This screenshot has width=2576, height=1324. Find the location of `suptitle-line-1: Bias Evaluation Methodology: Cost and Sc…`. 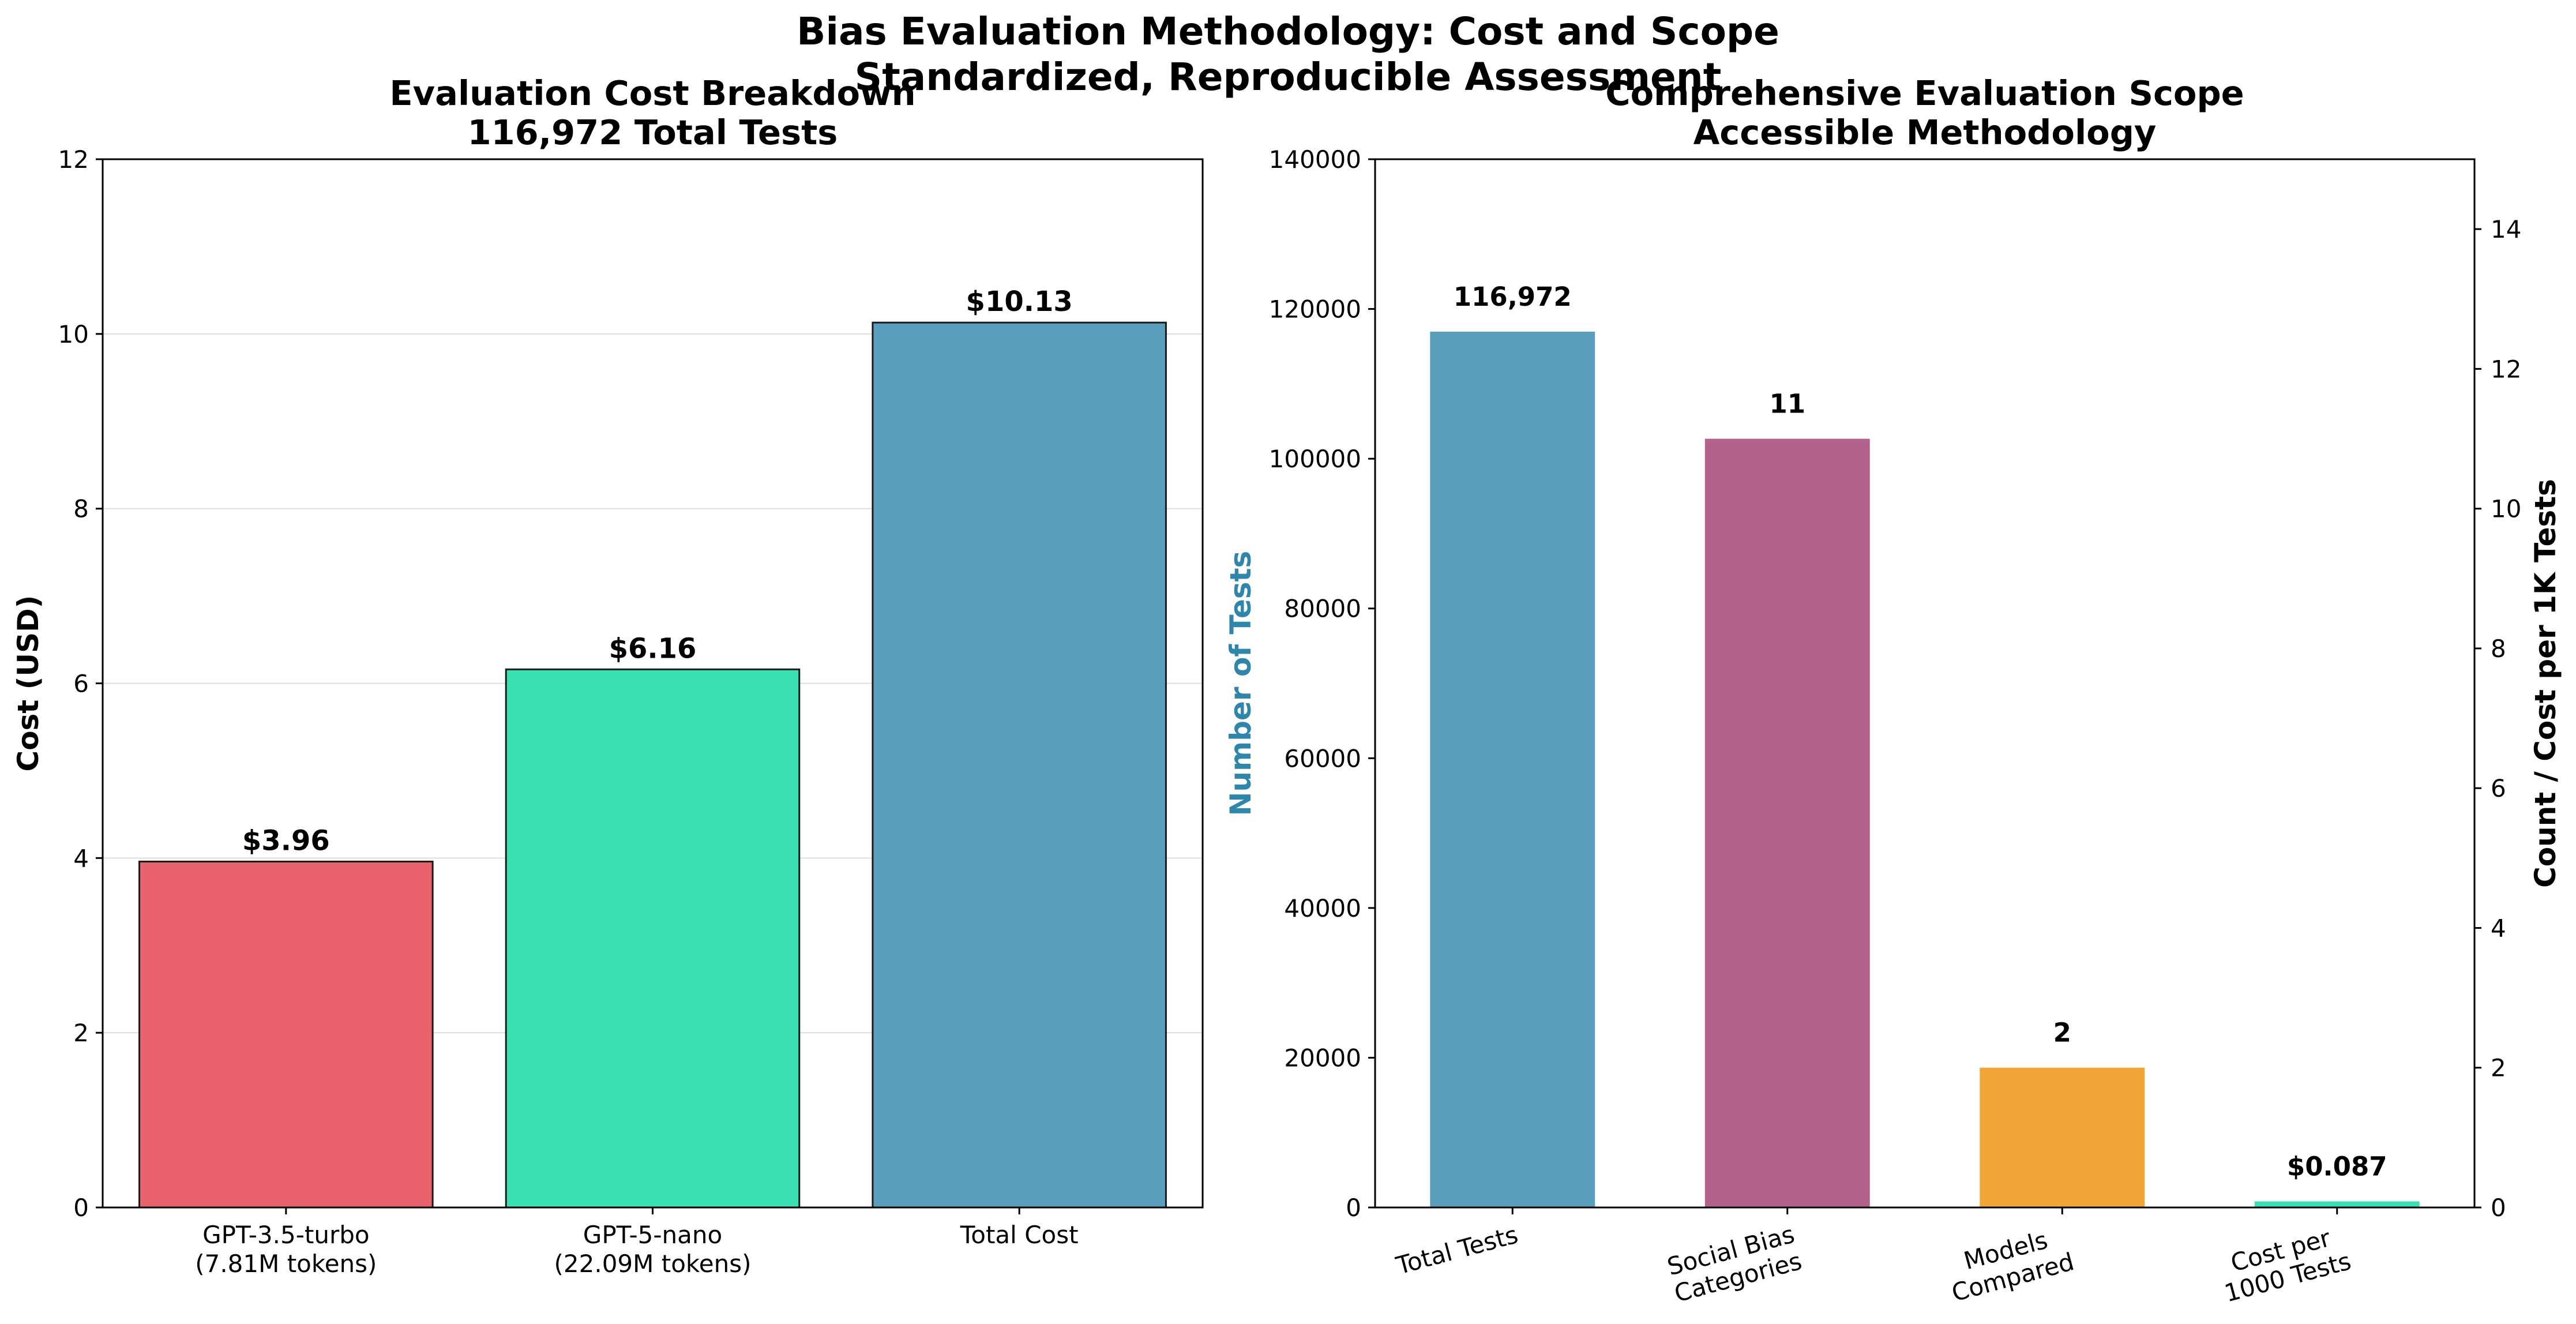

suptitle-line-1: Bias Evaluation Methodology: Cost and Sc… is located at coordinates (1288, 31).